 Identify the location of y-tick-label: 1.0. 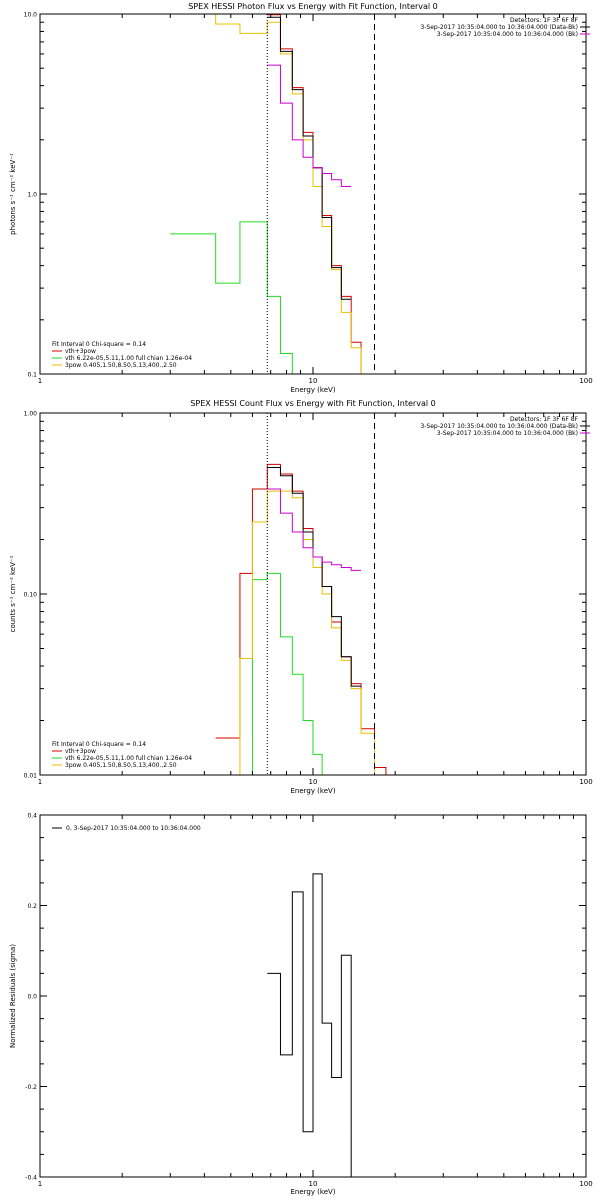
(32, 195).